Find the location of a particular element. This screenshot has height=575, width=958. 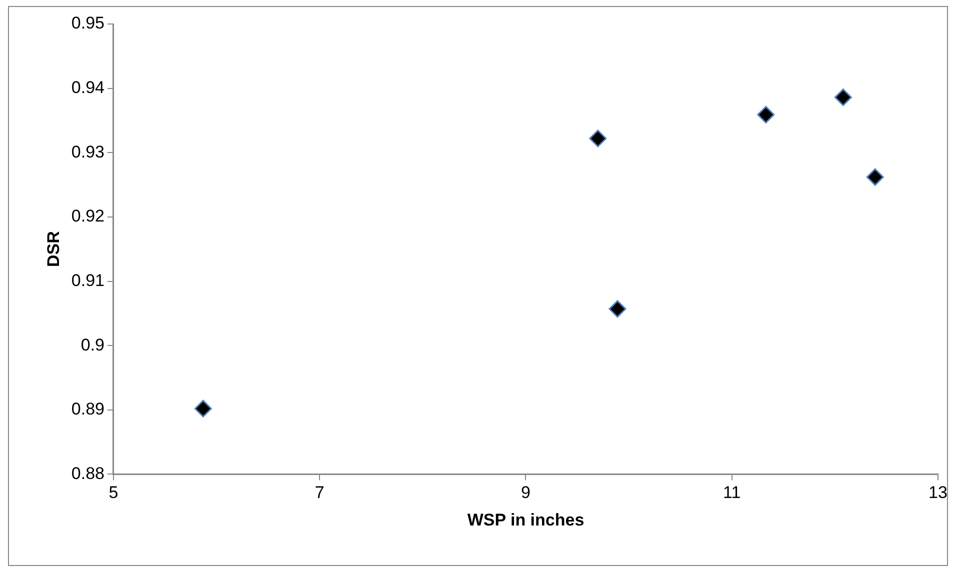

x-tick-label: 9 is located at coordinates (525, 492).